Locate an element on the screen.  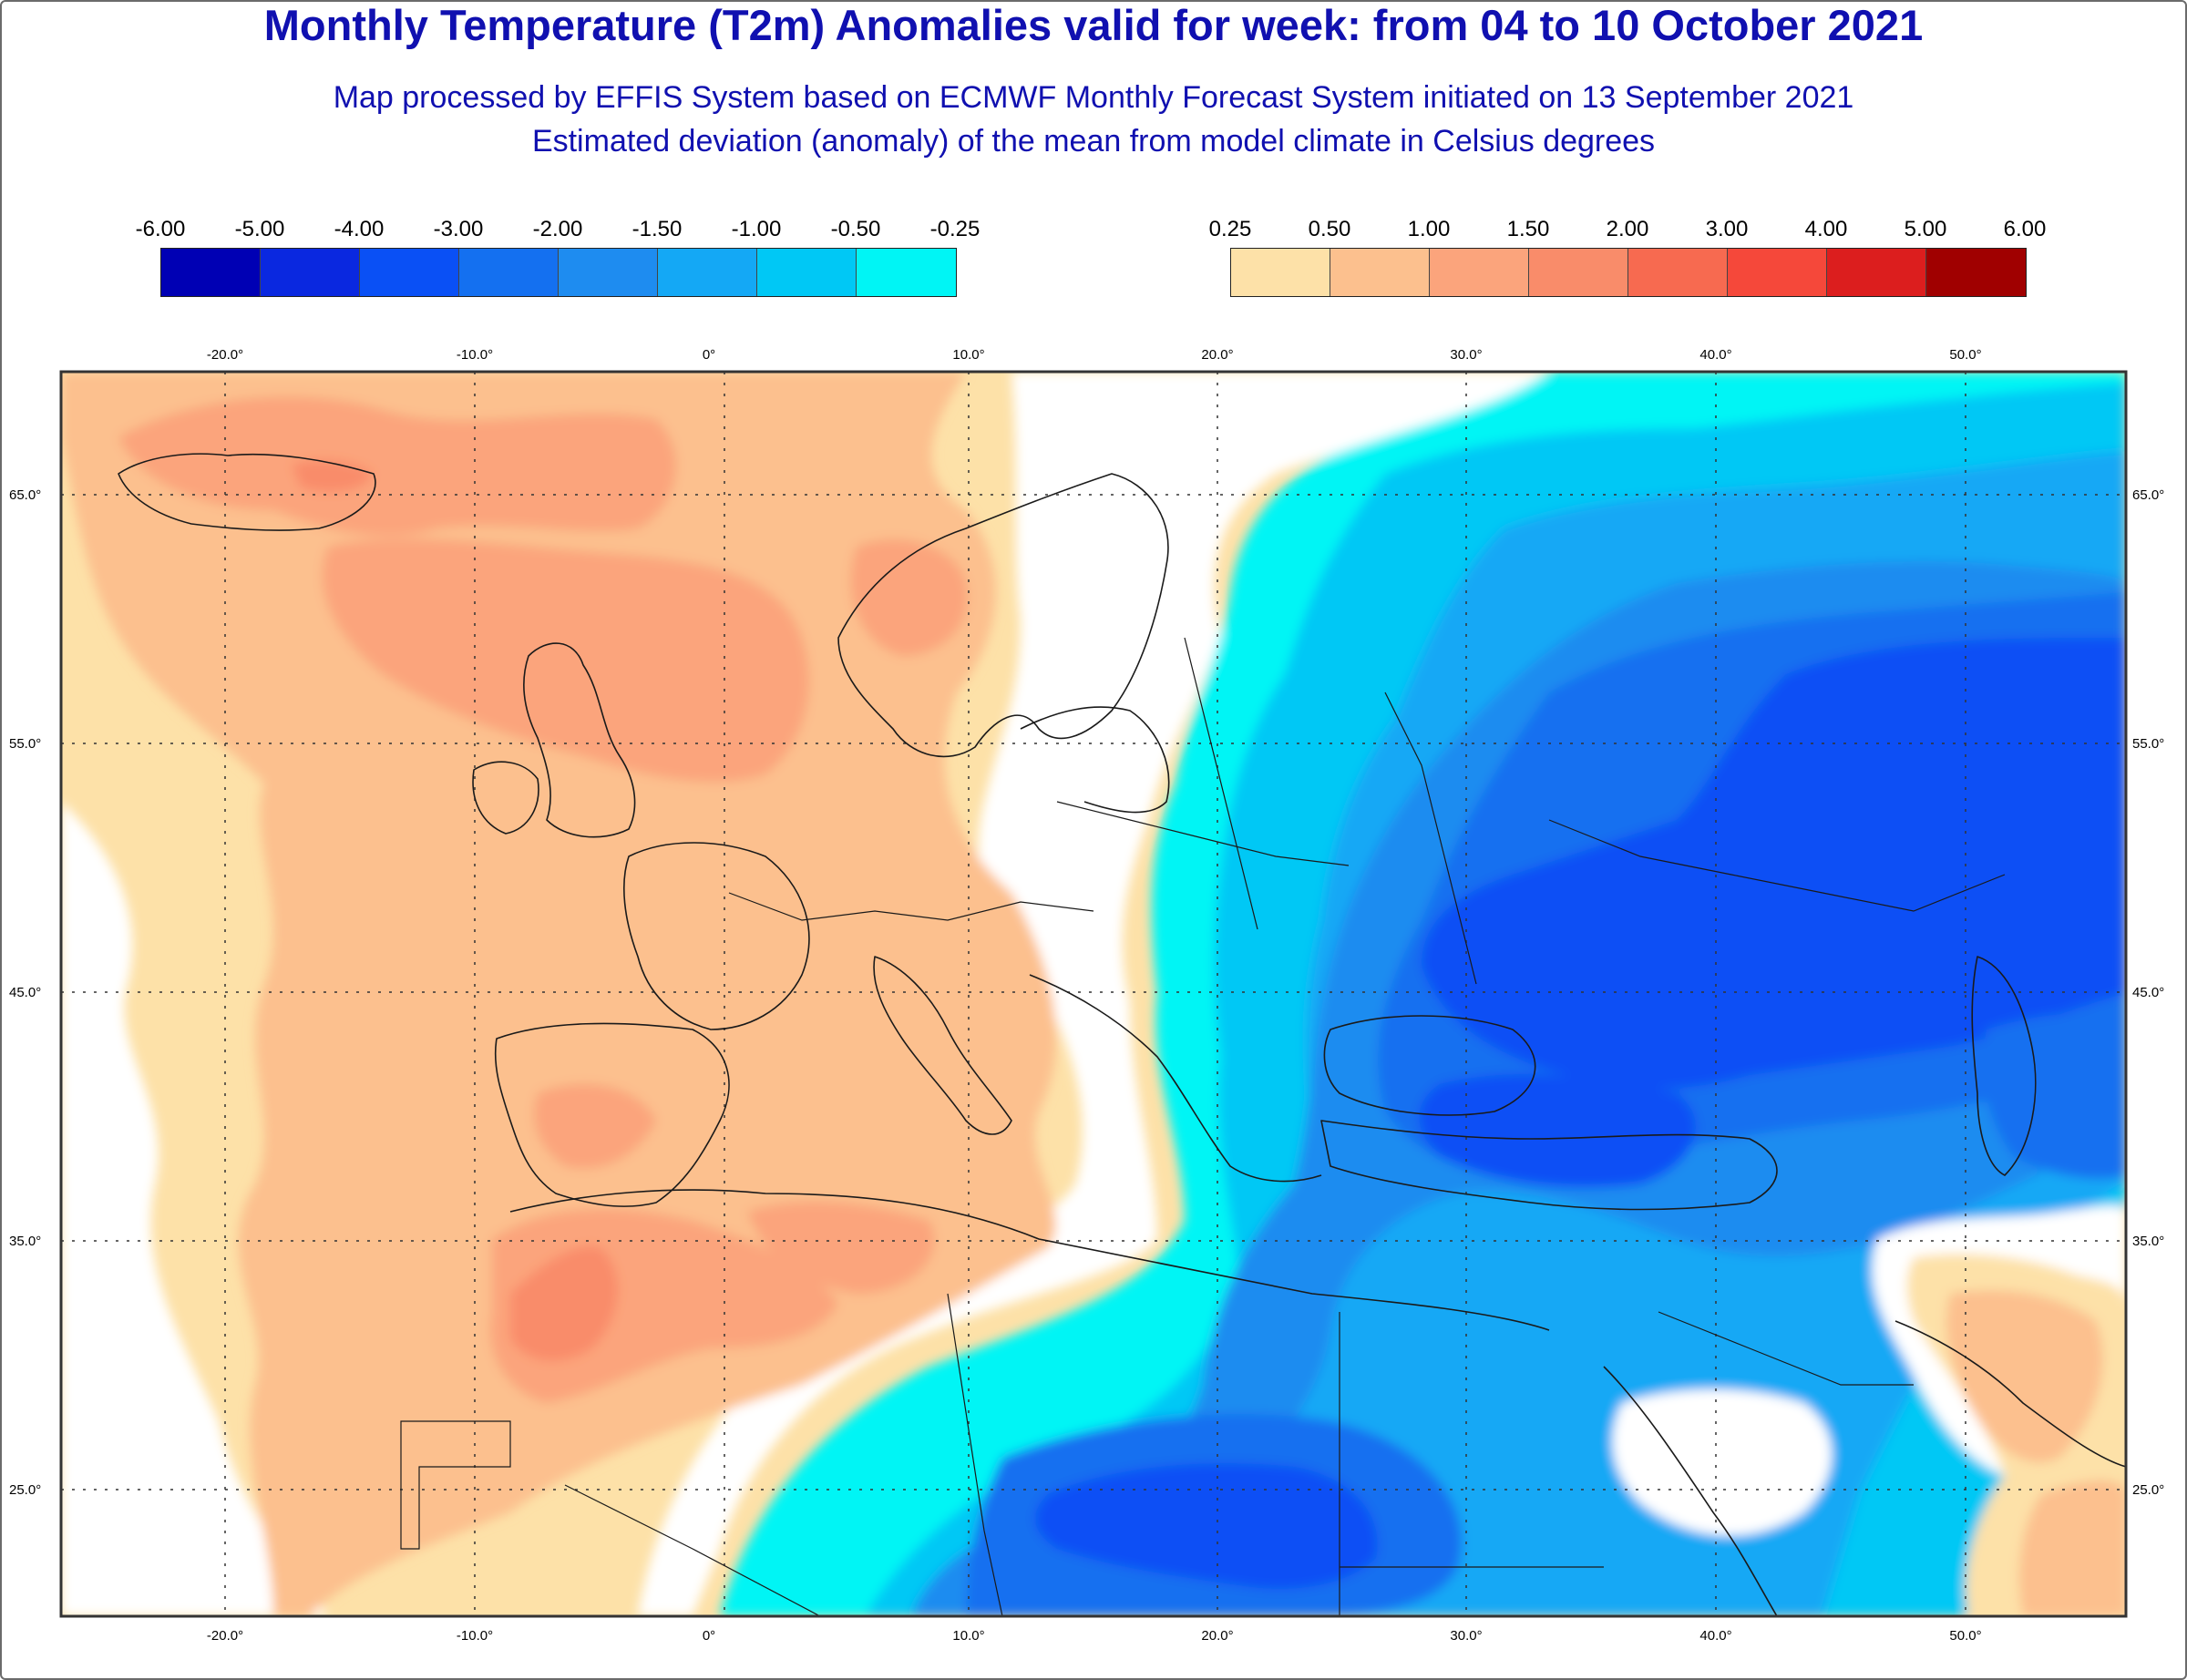
legend-tick: 1.00 is located at coordinates (1429, 229).